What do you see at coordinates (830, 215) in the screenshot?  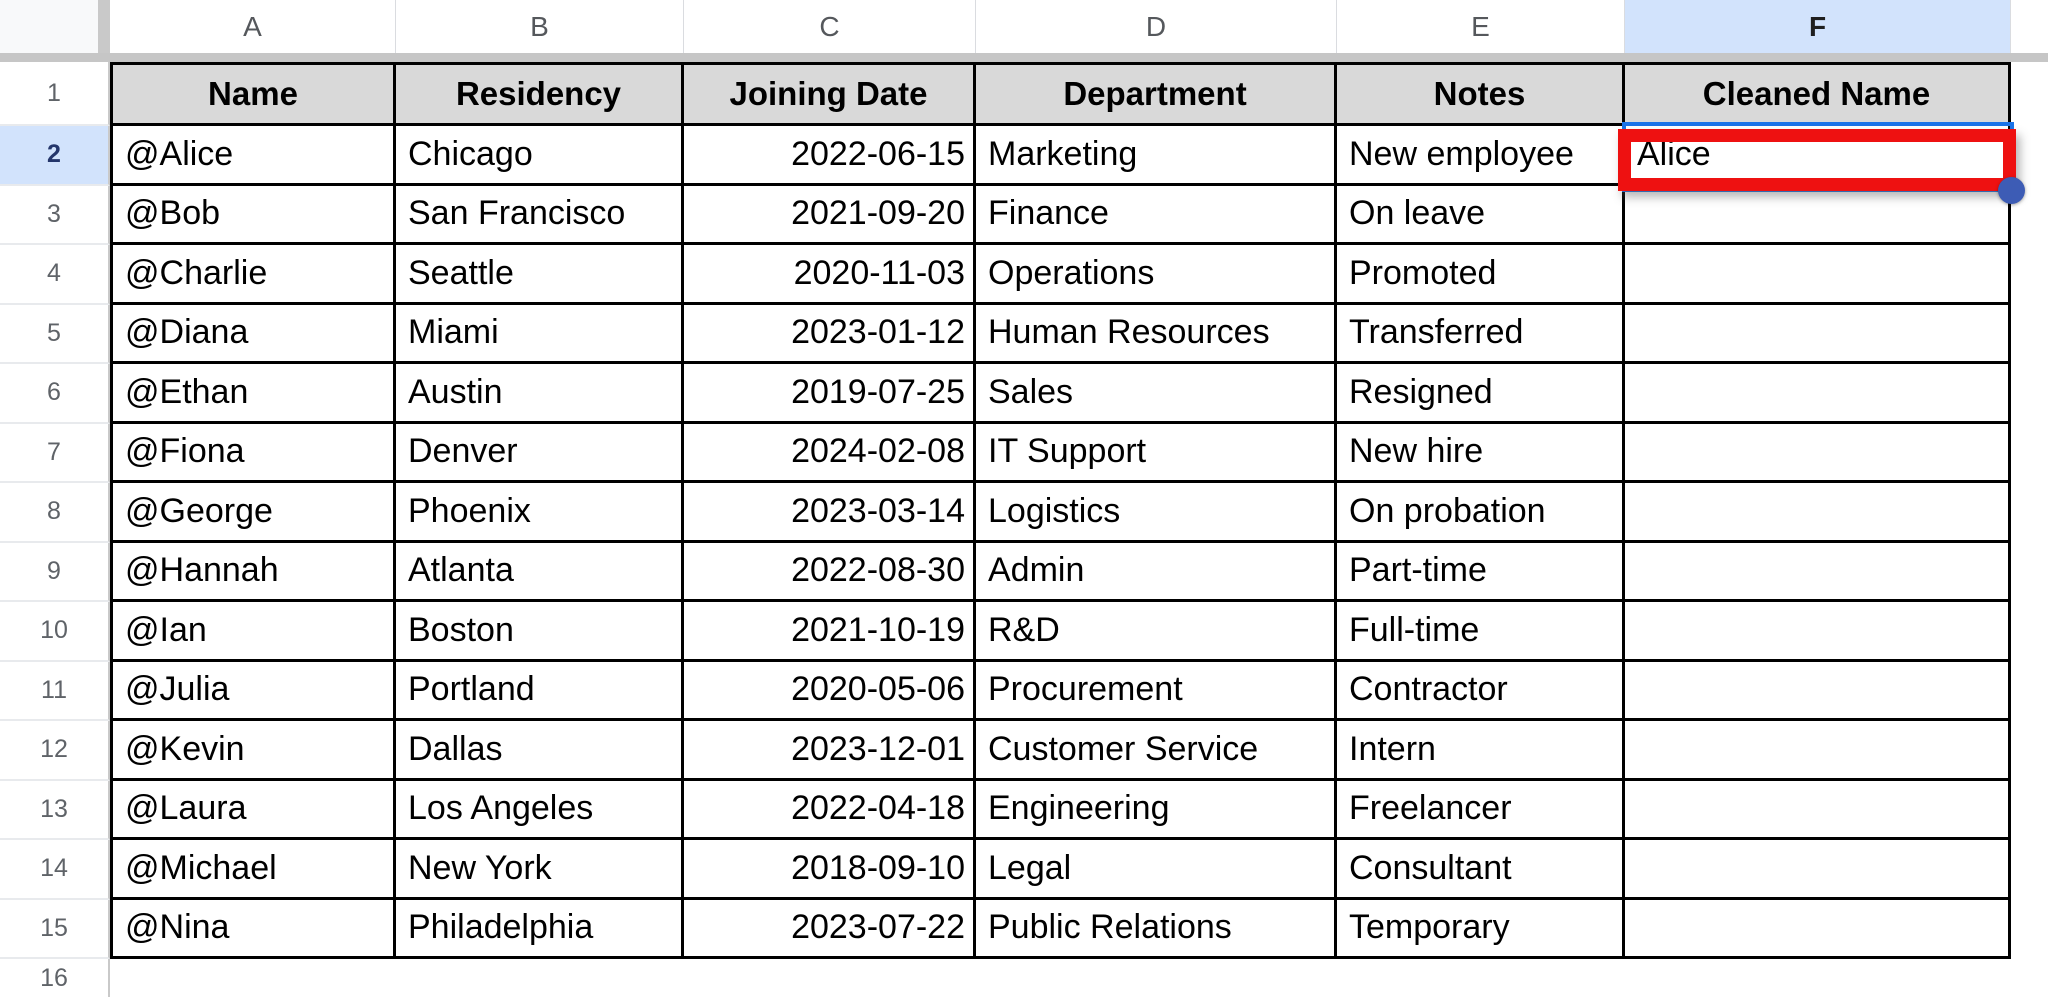 I see `cell-C3: 2021-09-20` at bounding box center [830, 215].